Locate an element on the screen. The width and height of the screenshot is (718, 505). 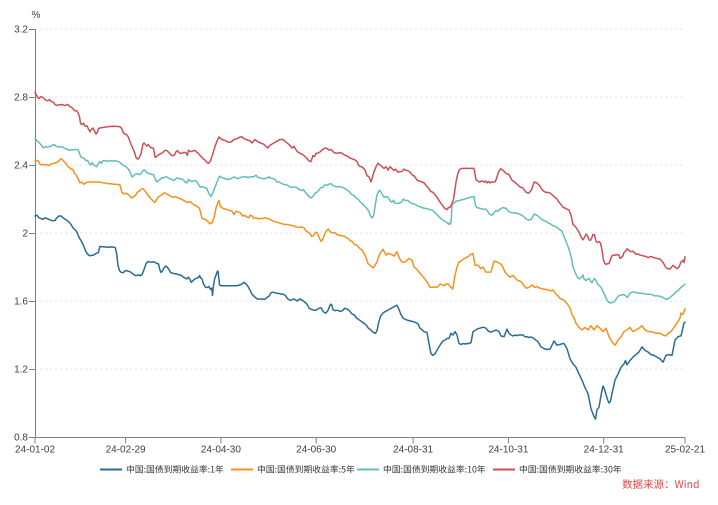
svg-text: 2.8 is located at coordinates (21, 98).